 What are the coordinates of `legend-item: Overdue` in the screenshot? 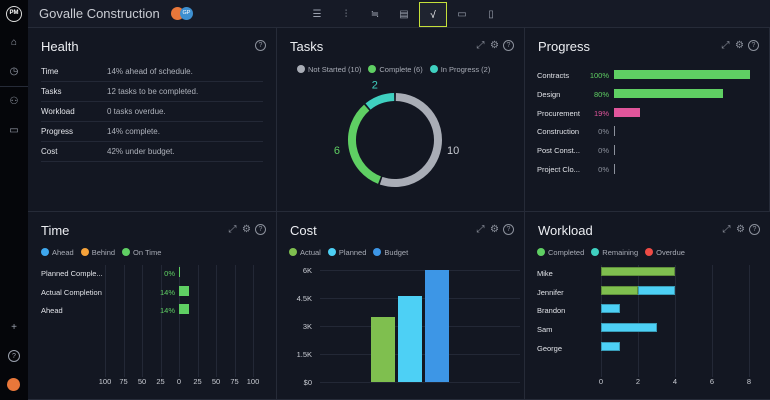 It's located at (665, 252).